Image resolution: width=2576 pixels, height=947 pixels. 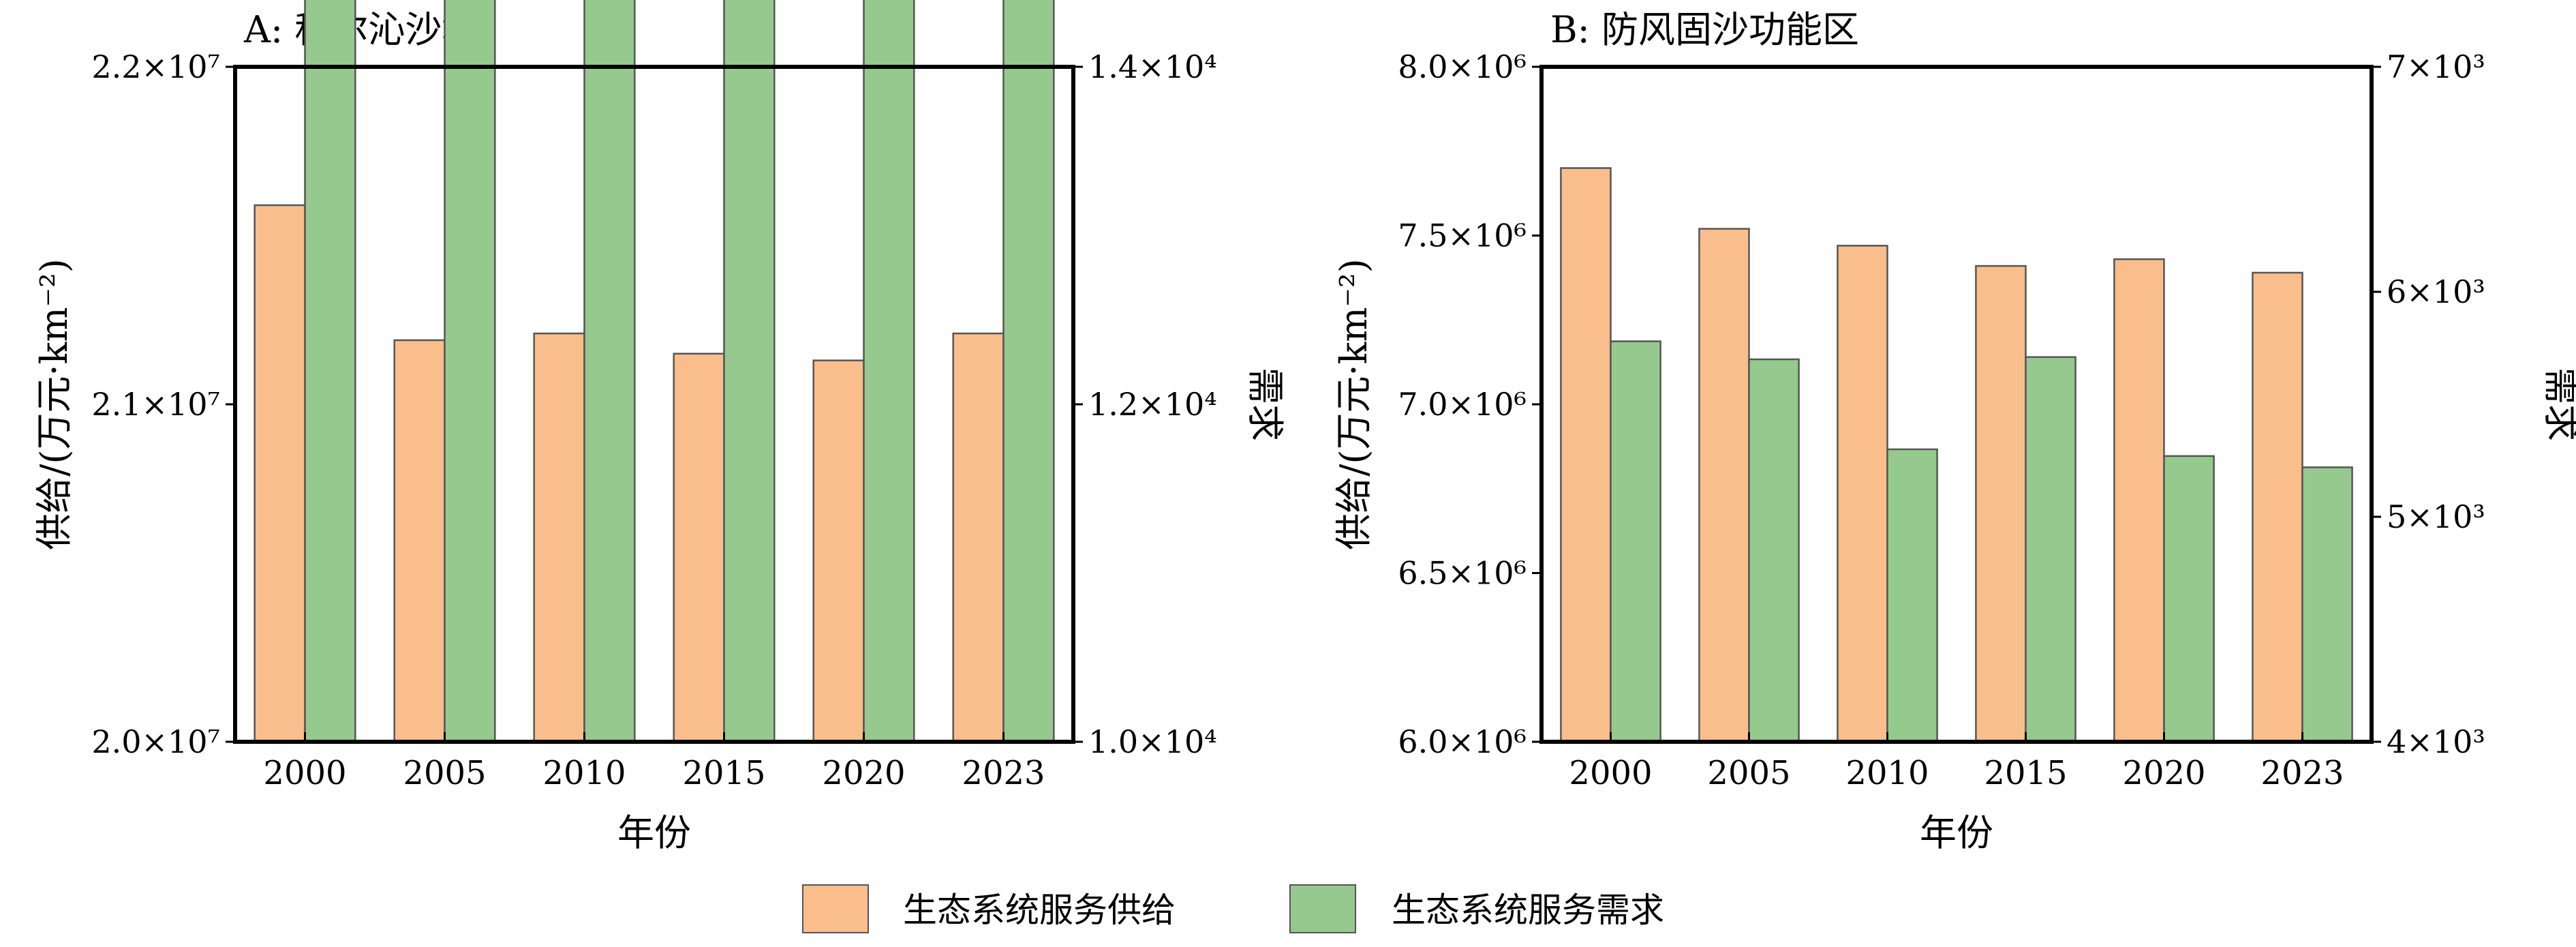 I want to click on y2-tick-label: 4×10³, so click(x=2436, y=741).